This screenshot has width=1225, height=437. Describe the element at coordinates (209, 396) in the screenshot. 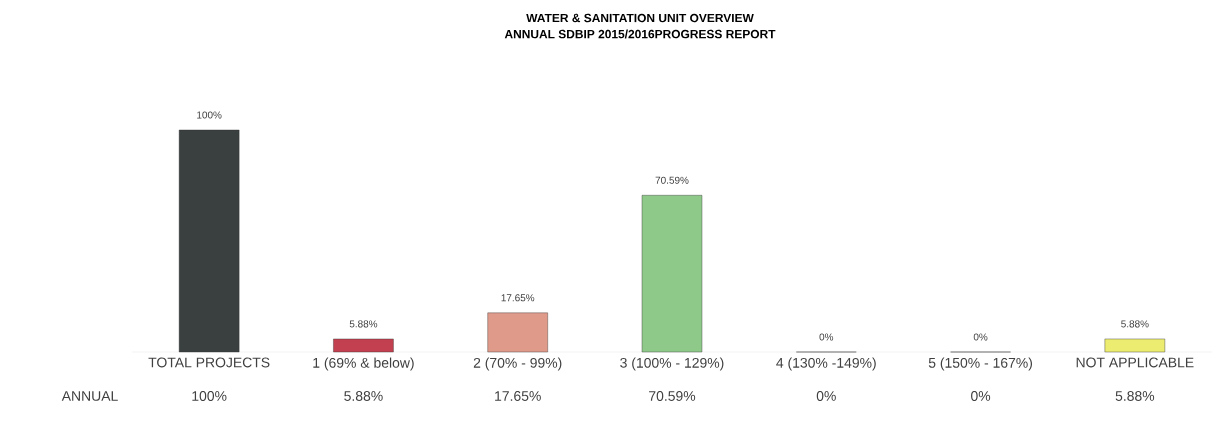

I see `data-label: 100%` at that location.